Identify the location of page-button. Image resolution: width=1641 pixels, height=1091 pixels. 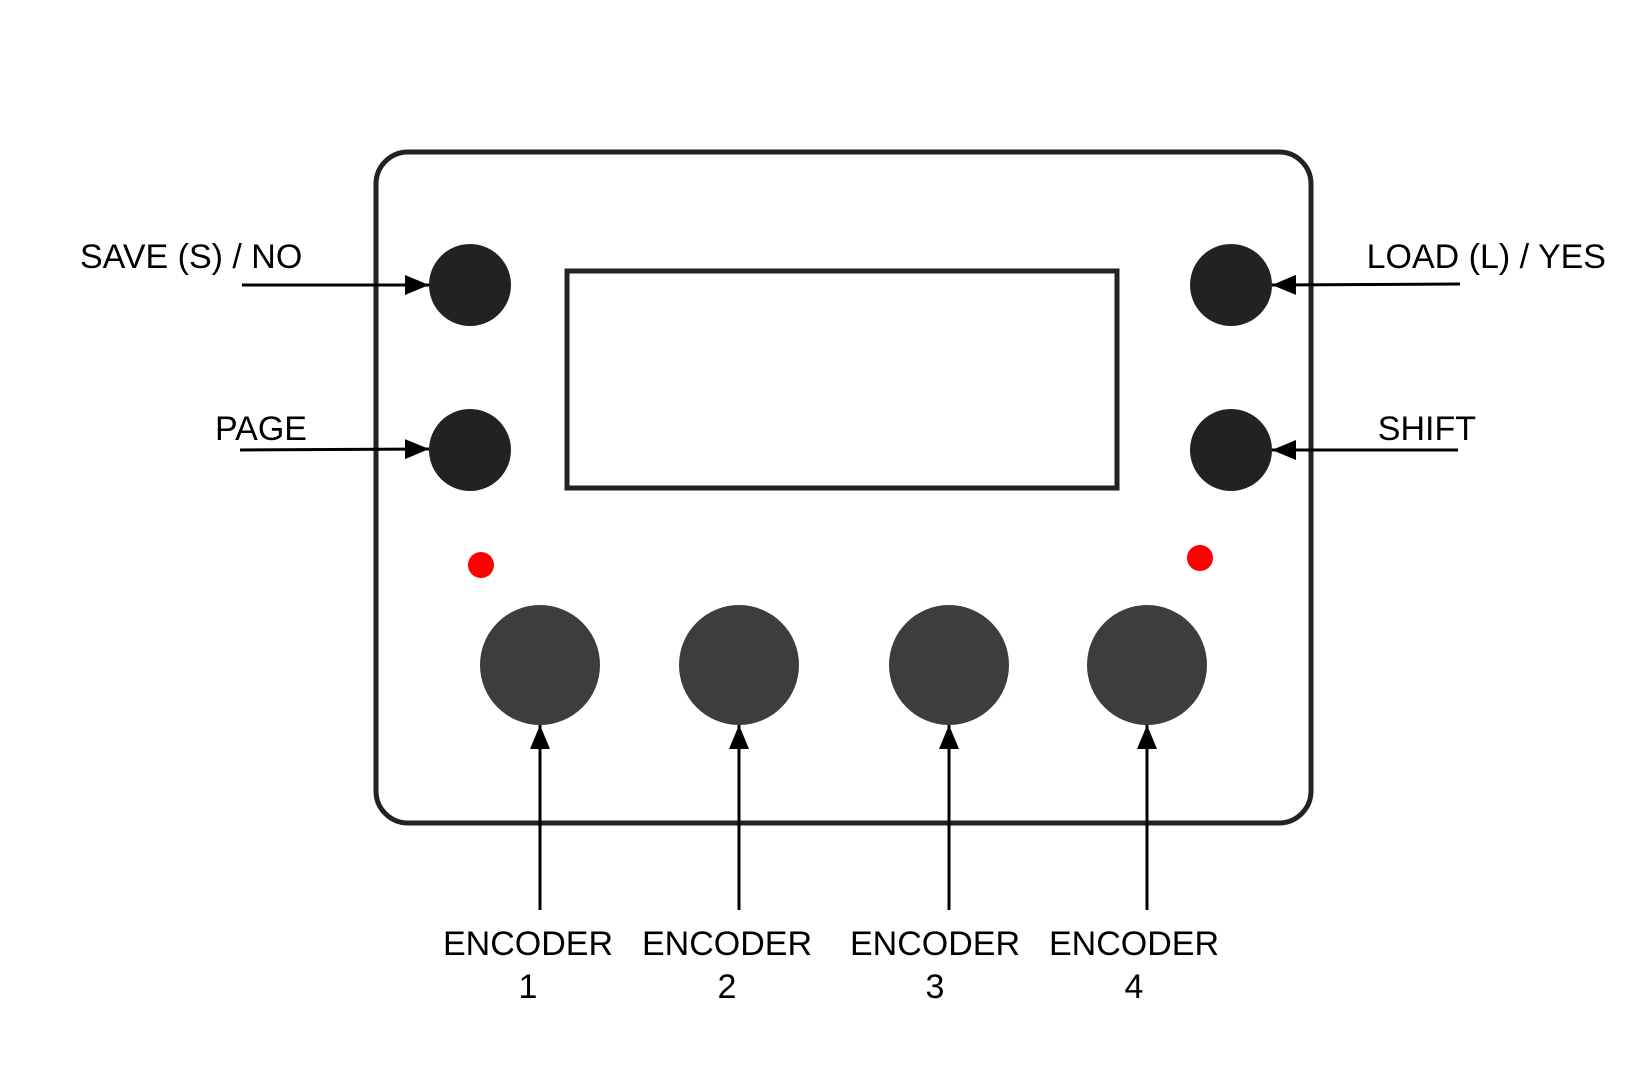
(470, 450).